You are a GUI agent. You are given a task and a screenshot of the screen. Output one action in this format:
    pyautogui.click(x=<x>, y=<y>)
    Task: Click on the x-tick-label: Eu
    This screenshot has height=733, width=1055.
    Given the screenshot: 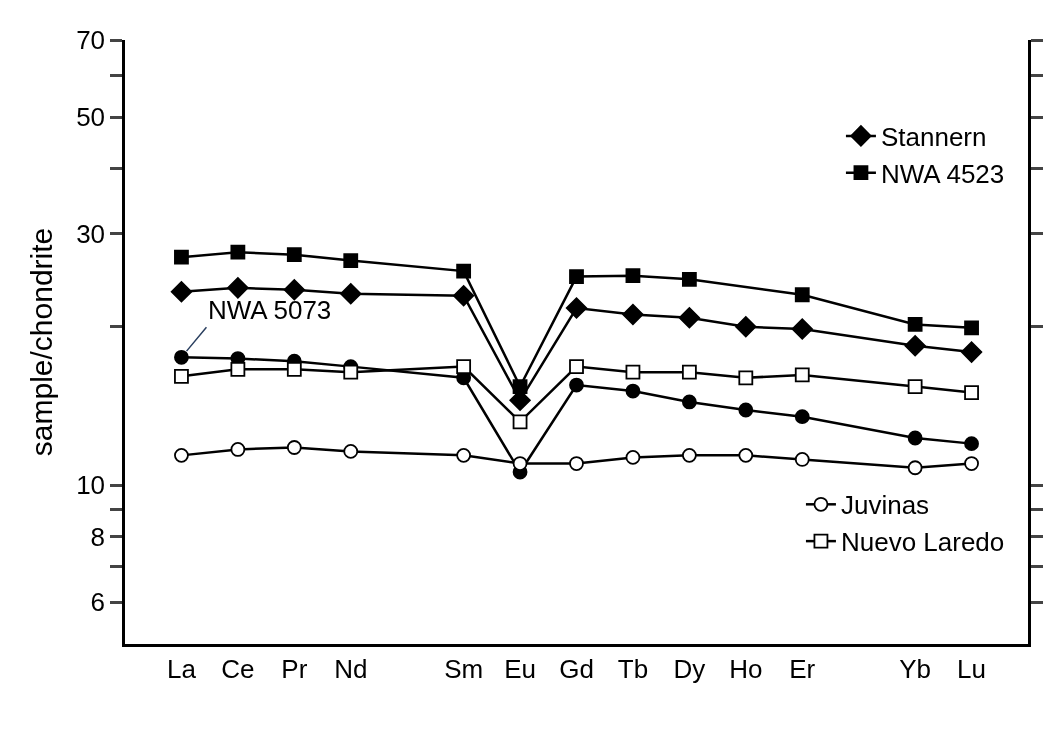 What is the action you would take?
    pyautogui.click(x=520, y=668)
    